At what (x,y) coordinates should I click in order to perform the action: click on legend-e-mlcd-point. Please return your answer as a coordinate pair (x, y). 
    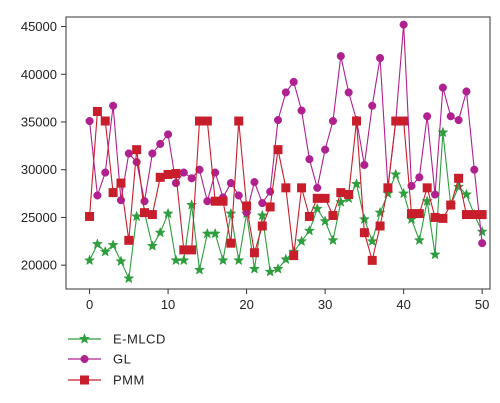
    Looking at the image, I should click on (84, 338).